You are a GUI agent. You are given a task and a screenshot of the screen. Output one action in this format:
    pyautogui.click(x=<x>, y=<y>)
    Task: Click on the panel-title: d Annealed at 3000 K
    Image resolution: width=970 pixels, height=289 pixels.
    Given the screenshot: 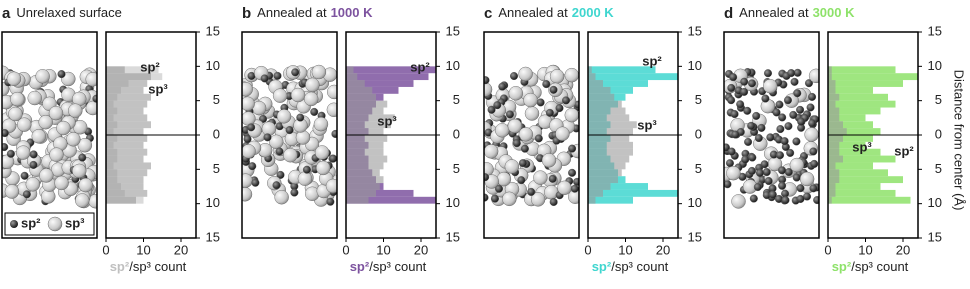 What is the action you would take?
    pyautogui.click(x=789, y=13)
    